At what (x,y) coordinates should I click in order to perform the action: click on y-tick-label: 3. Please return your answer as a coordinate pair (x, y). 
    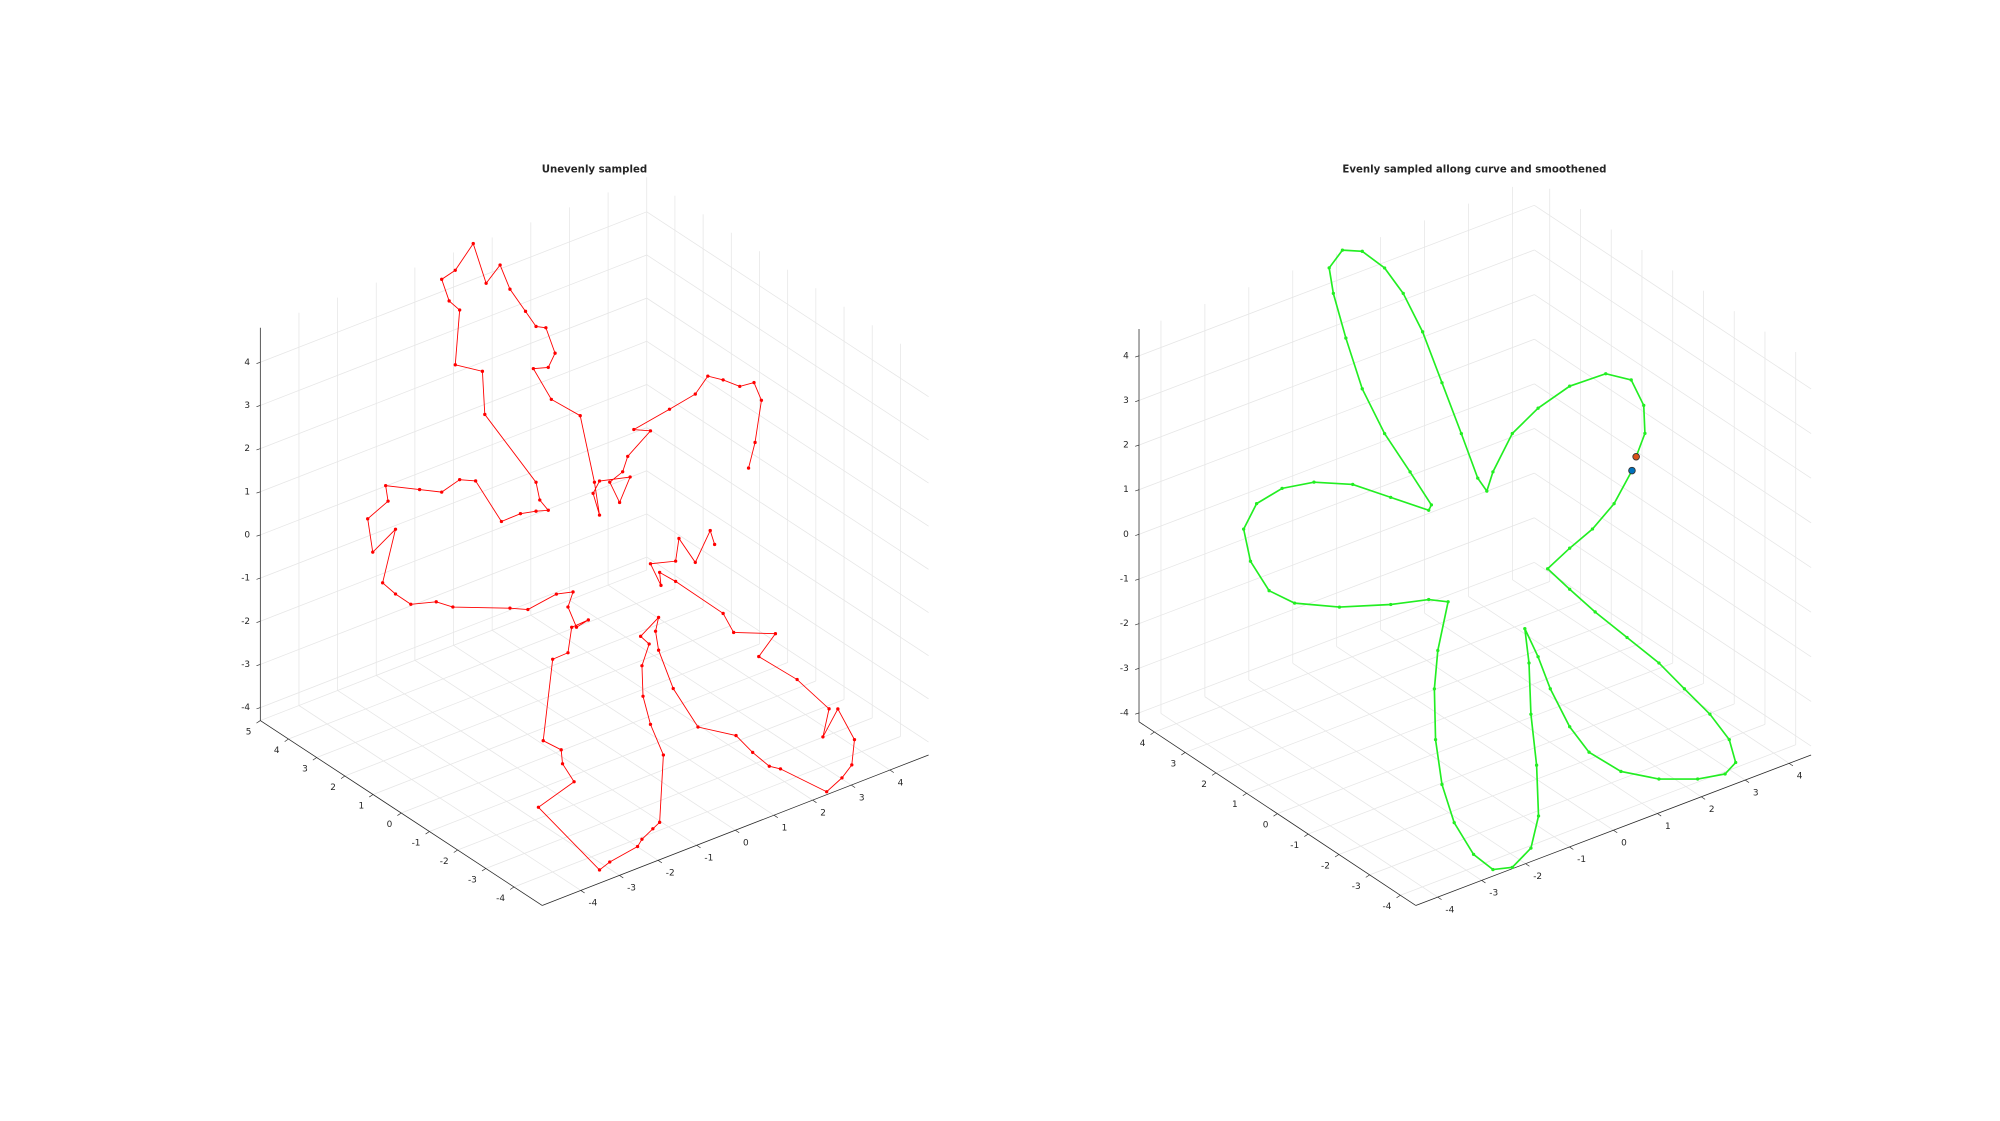
    Looking at the image, I should click on (305, 770).